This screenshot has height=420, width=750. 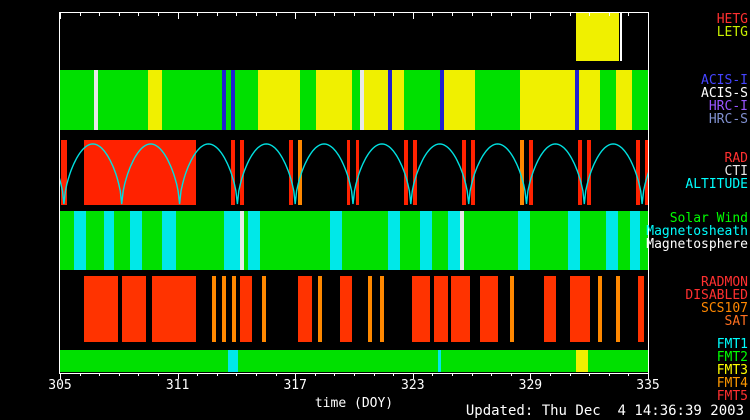 I want to click on segment-FMT3, so click(x=582, y=361).